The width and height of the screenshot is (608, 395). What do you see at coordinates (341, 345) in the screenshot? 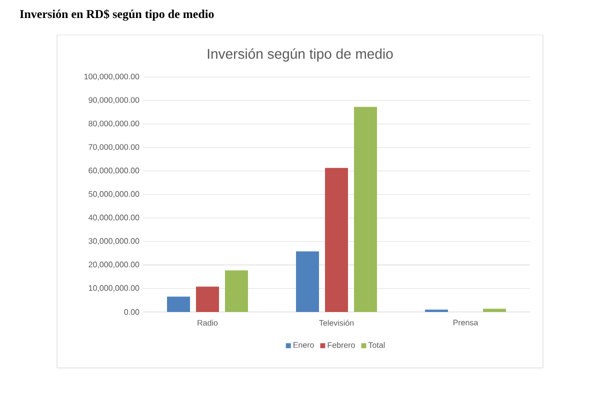
I see `legend-label: Febrero` at bounding box center [341, 345].